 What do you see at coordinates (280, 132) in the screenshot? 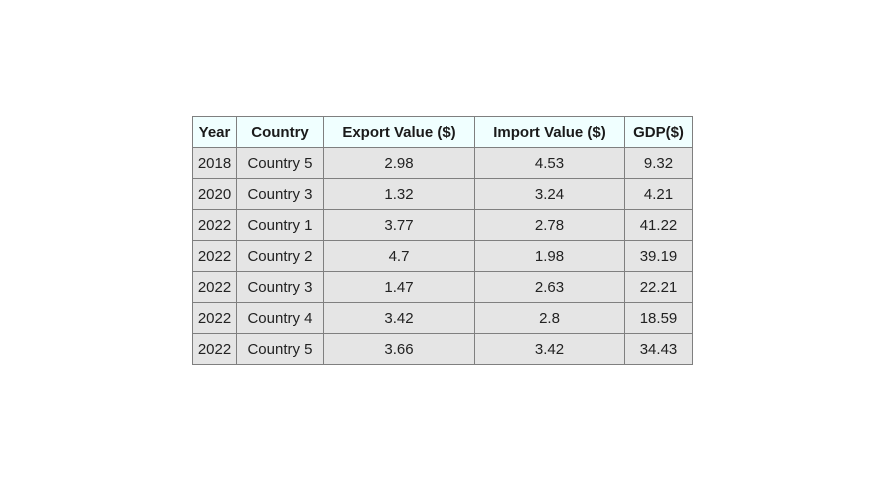
I see `header-country: Country` at bounding box center [280, 132].